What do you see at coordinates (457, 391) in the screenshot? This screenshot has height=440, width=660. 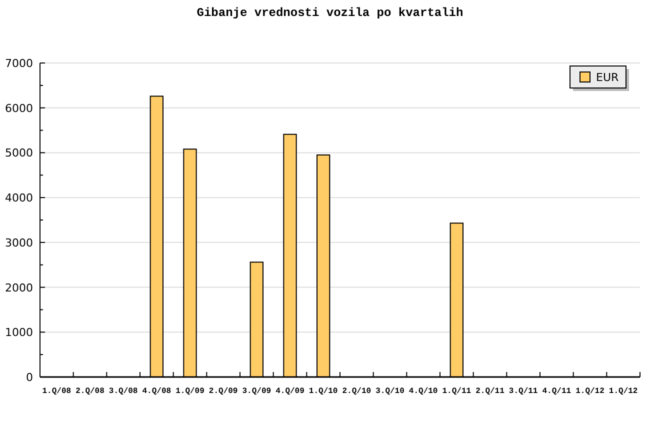 I see `x-tick-label: 1.Q/11` at bounding box center [457, 391].